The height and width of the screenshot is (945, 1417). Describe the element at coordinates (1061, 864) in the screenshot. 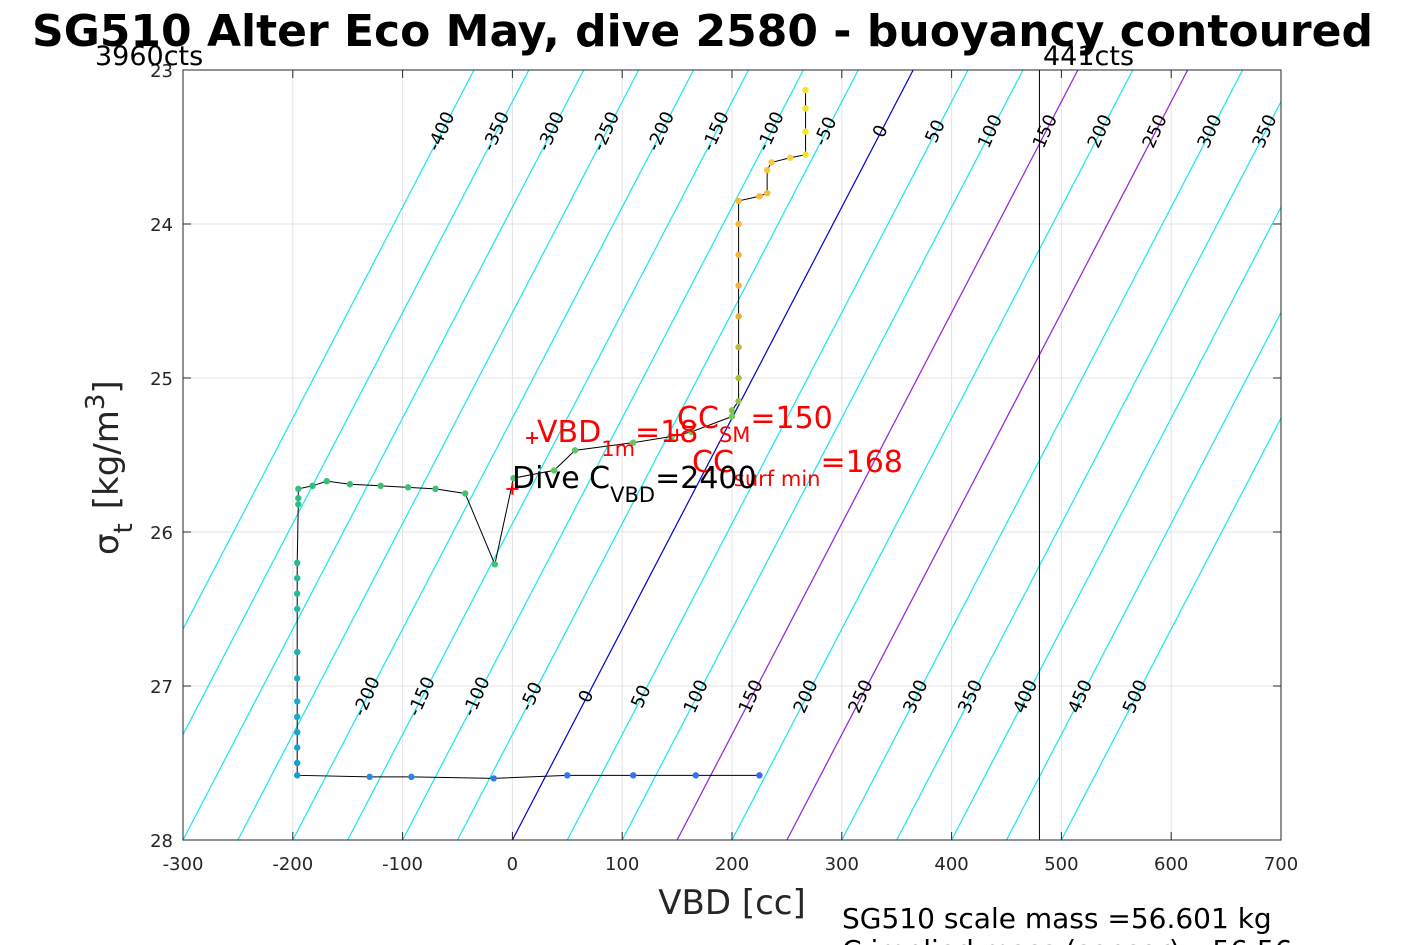

I see `x-tick-label: 500` at that location.